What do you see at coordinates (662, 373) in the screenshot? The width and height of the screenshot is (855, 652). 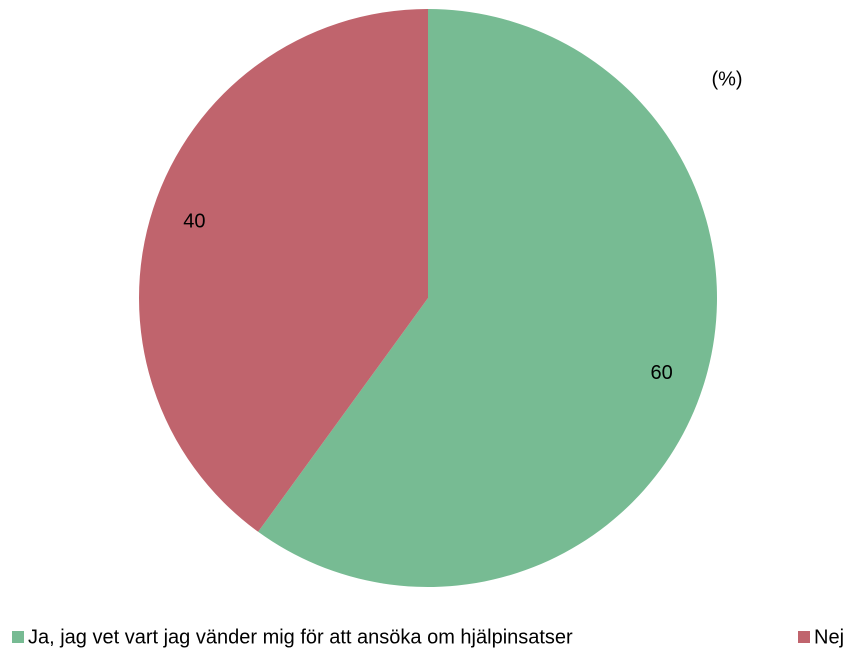 I see `data-label: 60` at bounding box center [662, 373].